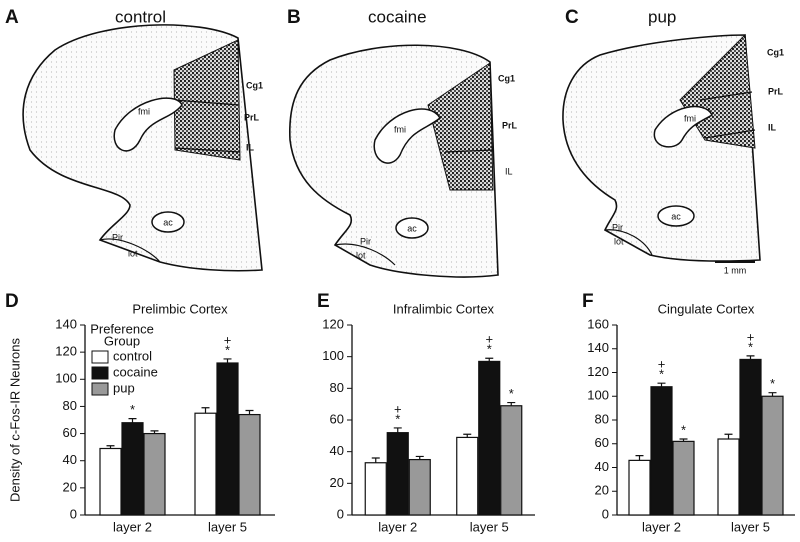 This screenshot has height=542, width=800. Describe the element at coordinates (144, 111) in the screenshot. I see `region-label: fmi` at that location.